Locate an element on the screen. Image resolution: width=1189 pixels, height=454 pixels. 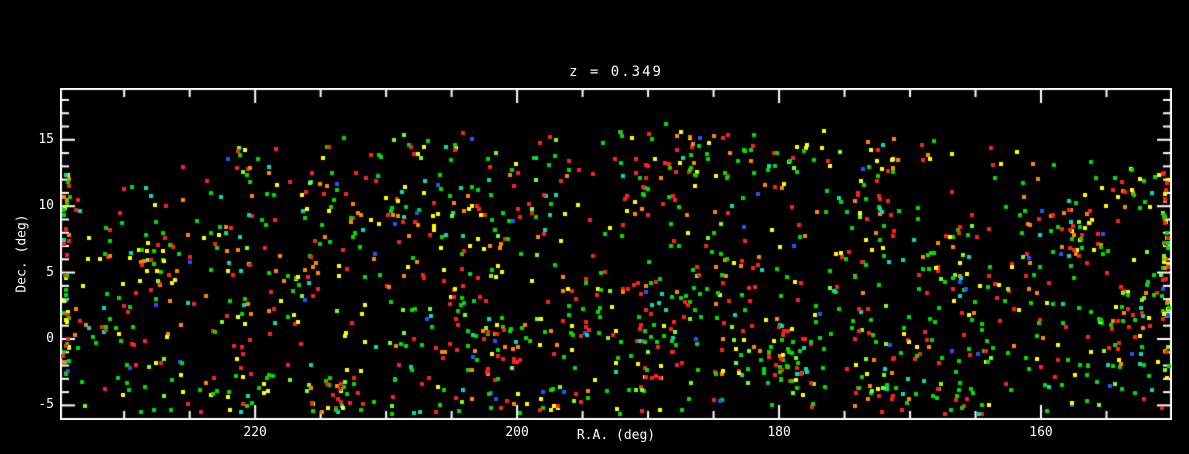
x-tick-label: 220 is located at coordinates (255, 432).